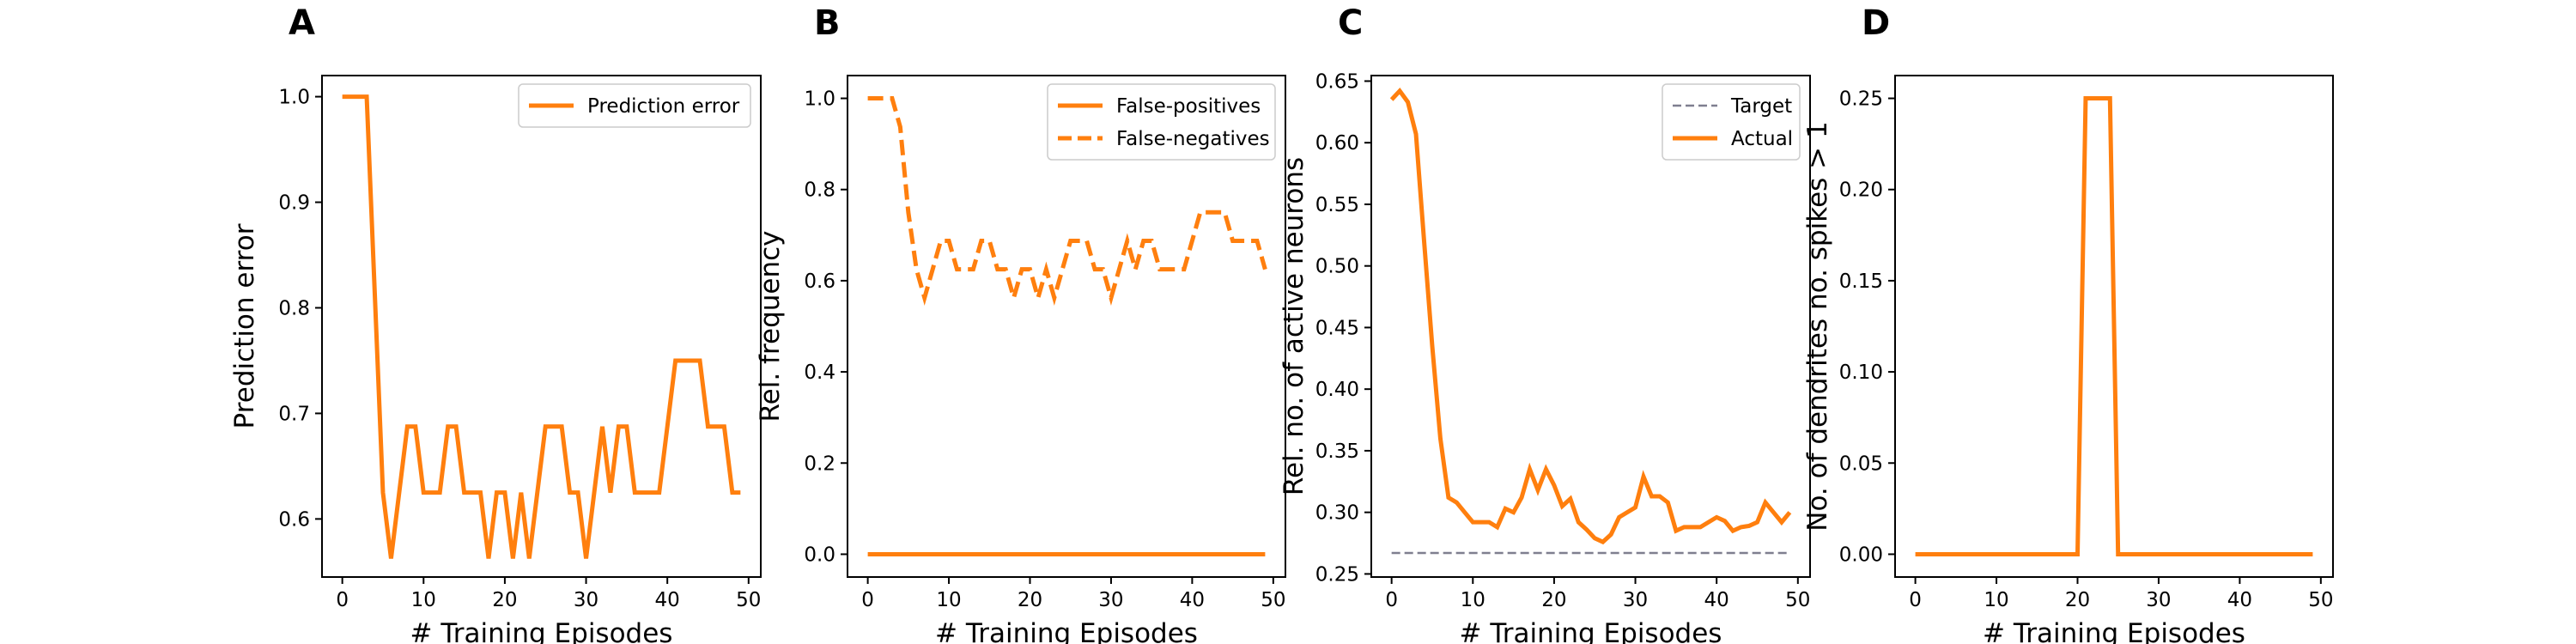 The image size is (2576, 644). What do you see at coordinates (1861, 464) in the screenshot?
I see `y-tick-label: 0.05` at bounding box center [1861, 464].